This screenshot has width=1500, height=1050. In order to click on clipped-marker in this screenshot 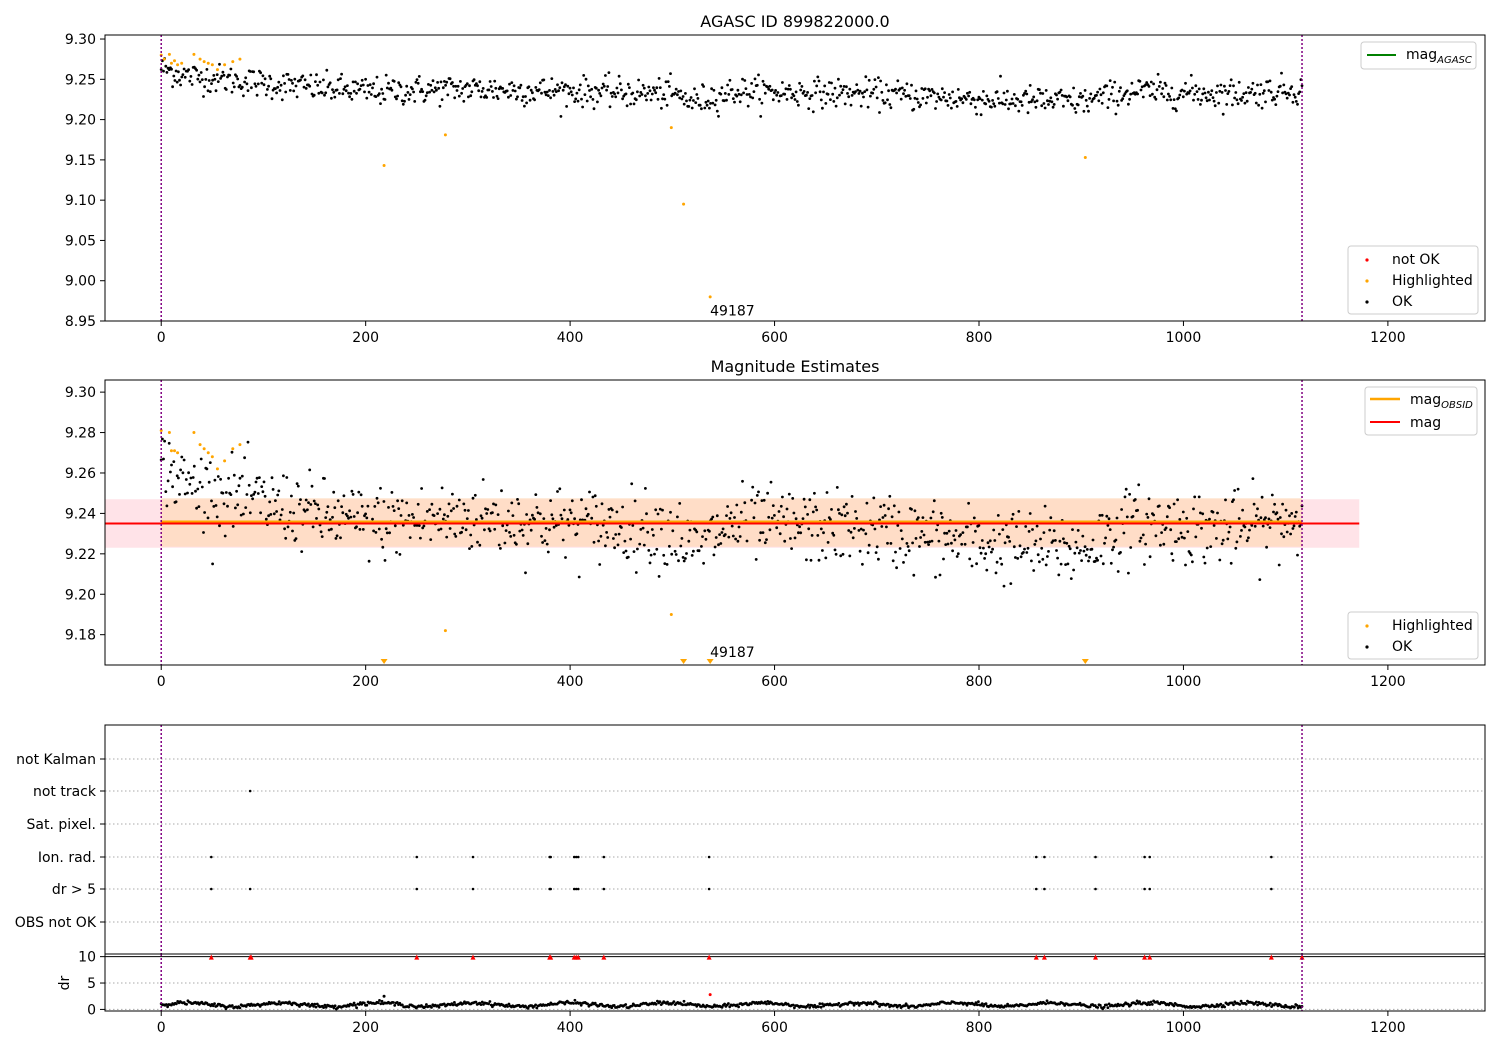, I will do `click(710, 661)`.